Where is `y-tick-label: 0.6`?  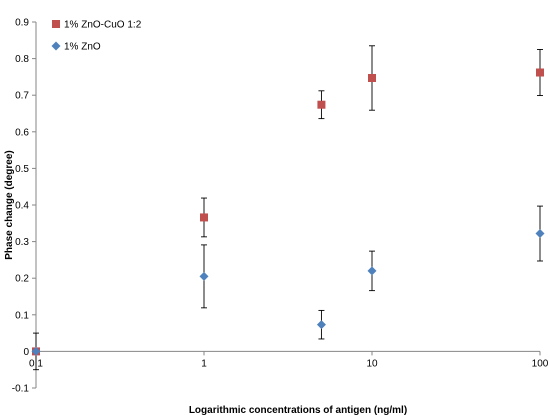 y-tick-label: 0.6 is located at coordinates (22, 132).